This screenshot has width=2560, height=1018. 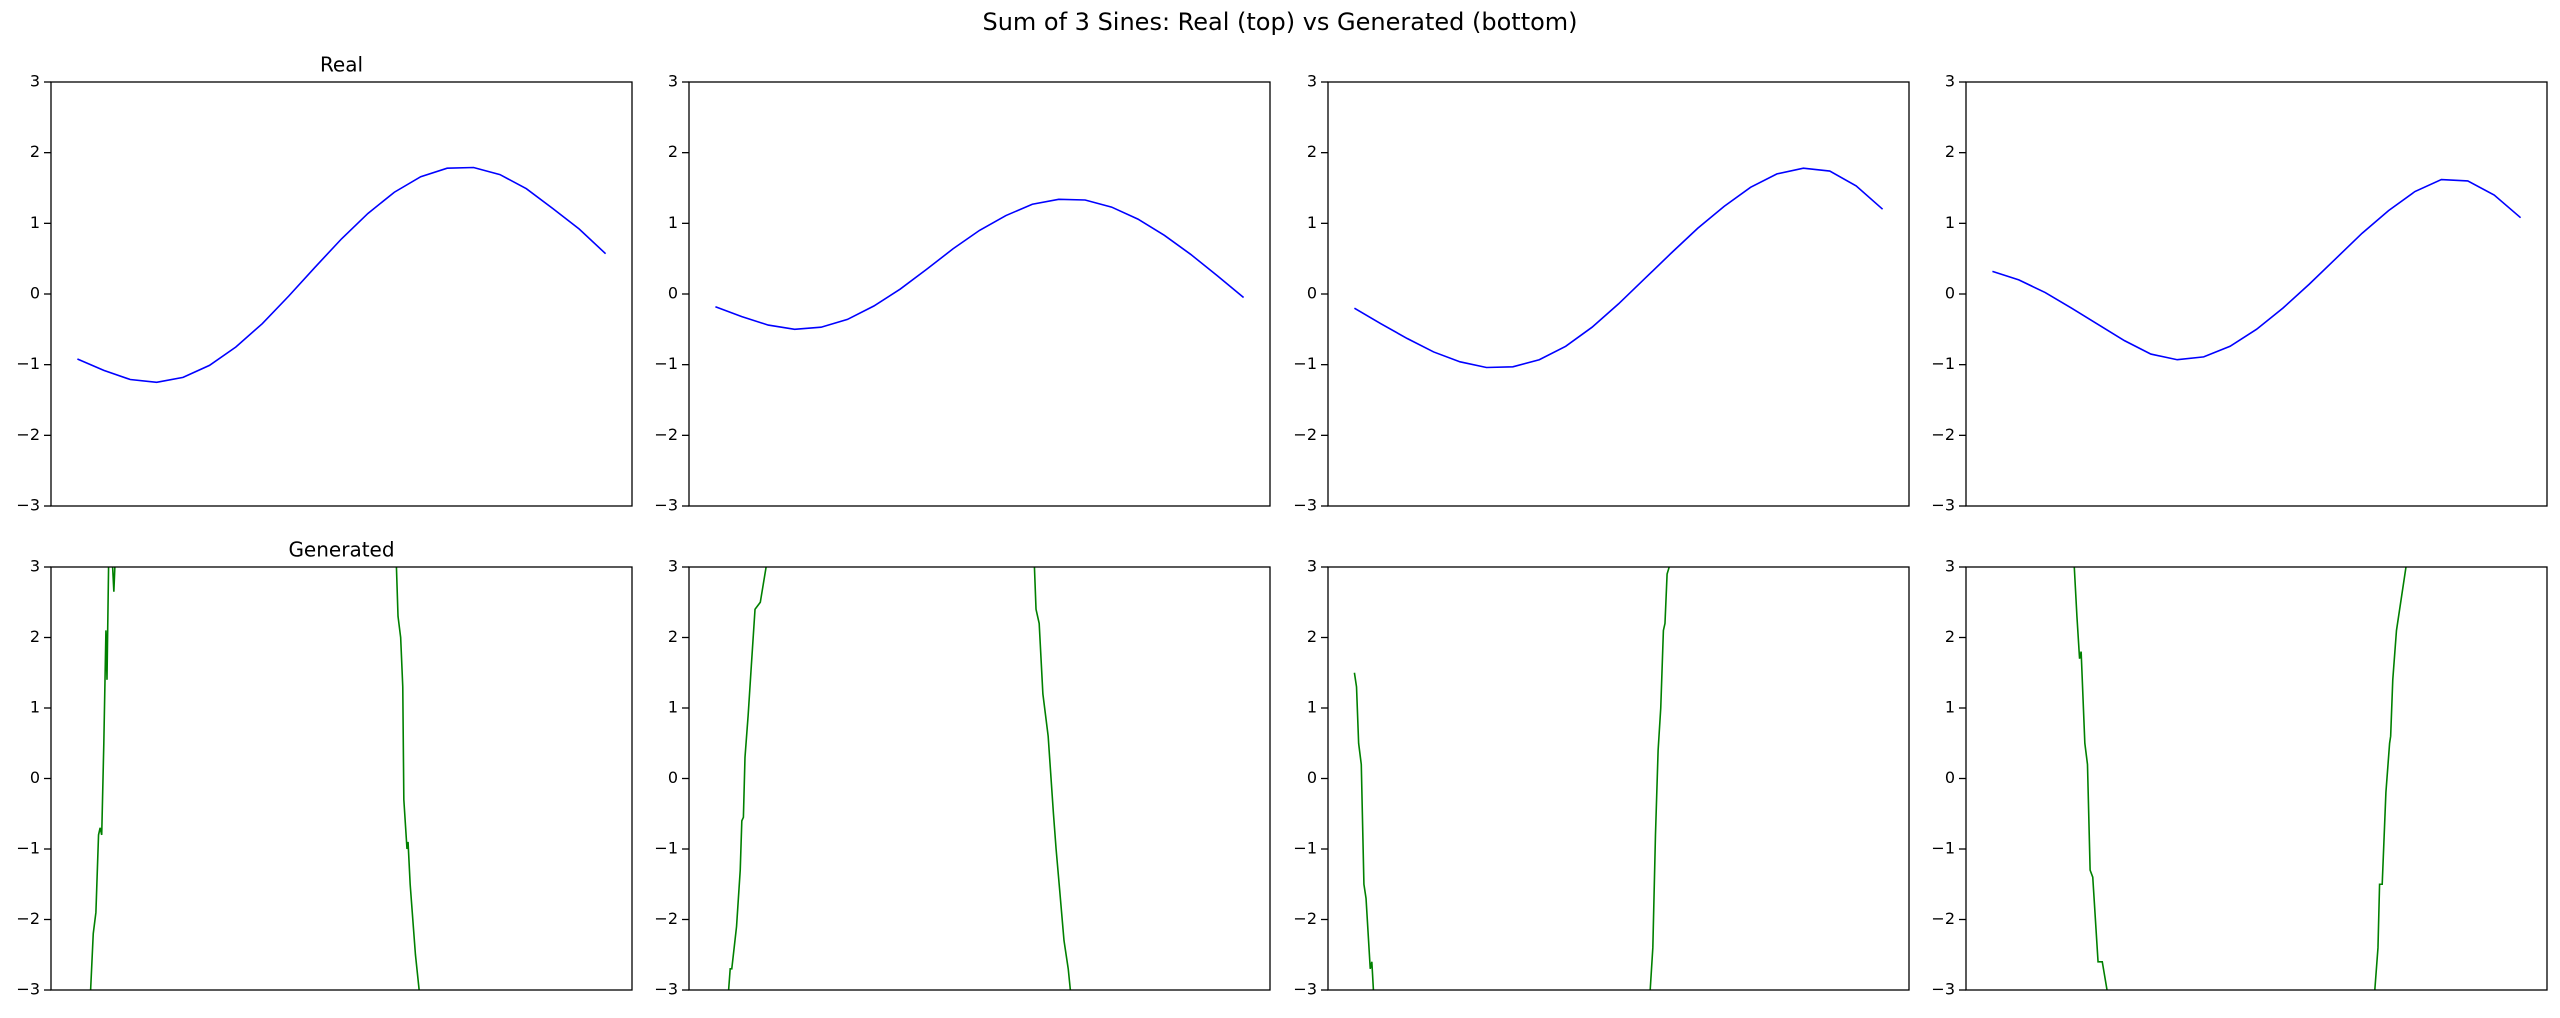 I want to click on subplot: −3 −2 −1 0 1 2 3 Generated, so click(x=324, y=768).